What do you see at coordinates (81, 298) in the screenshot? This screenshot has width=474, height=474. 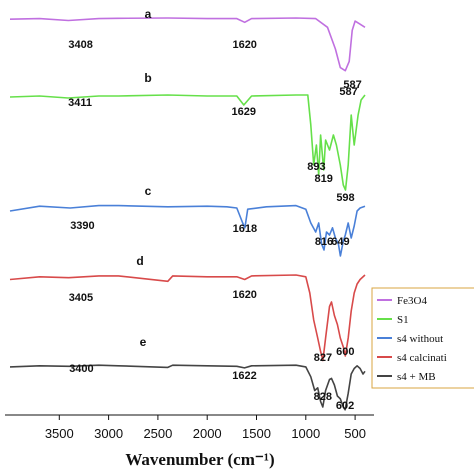 I see `peak-label: 3405` at bounding box center [81, 298].